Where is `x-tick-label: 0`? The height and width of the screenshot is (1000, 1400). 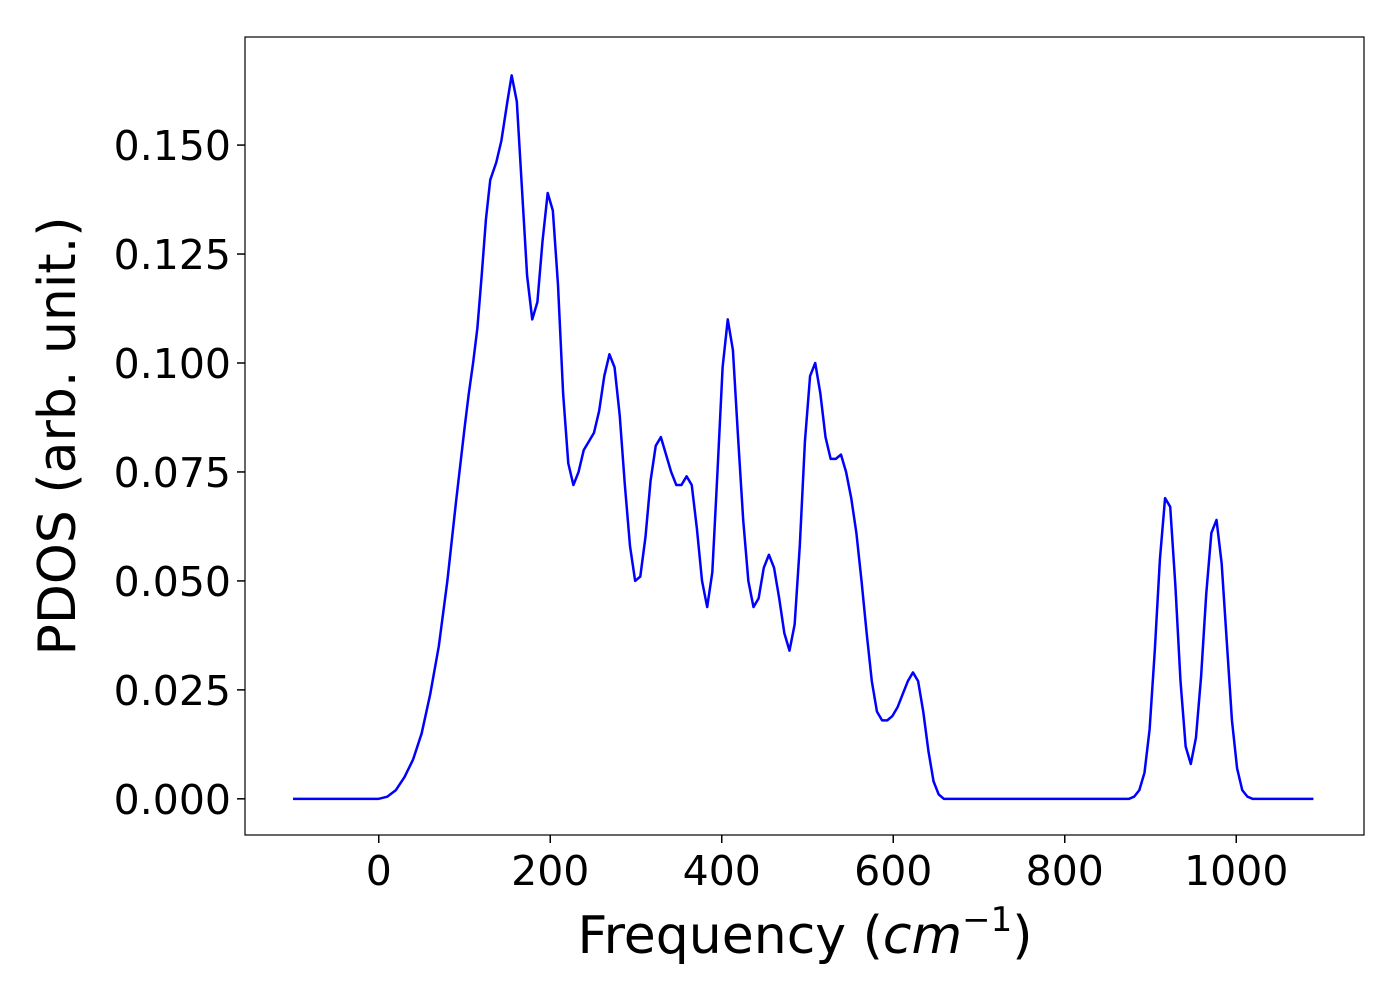
x-tick-label: 0 is located at coordinates (379, 871).